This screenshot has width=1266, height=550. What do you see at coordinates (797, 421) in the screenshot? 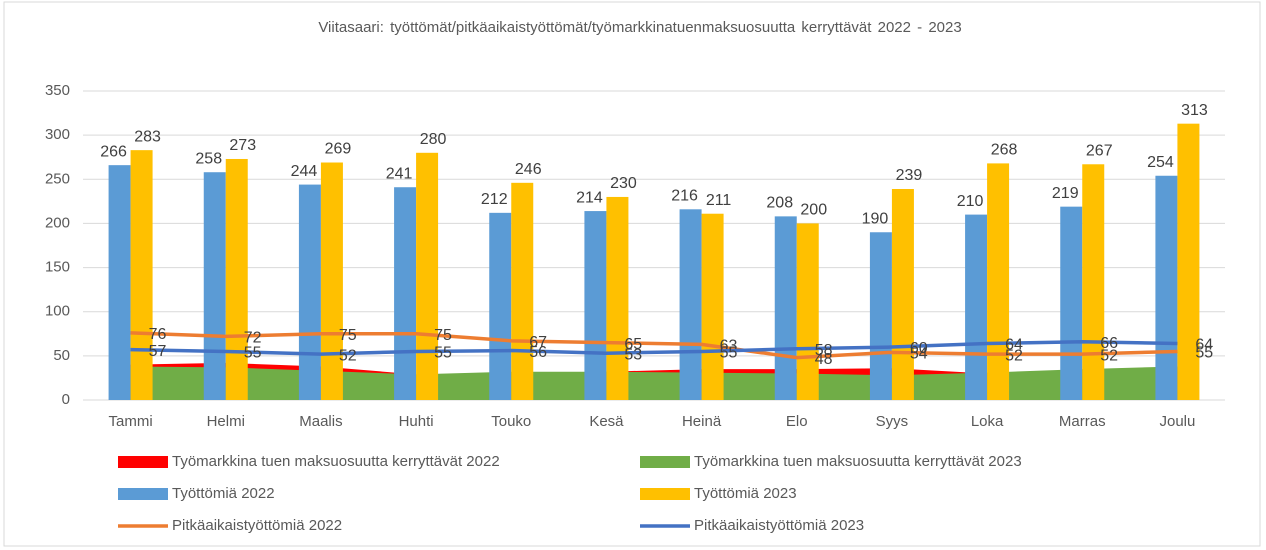
I see `x-tick-label: Elo` at bounding box center [797, 421].